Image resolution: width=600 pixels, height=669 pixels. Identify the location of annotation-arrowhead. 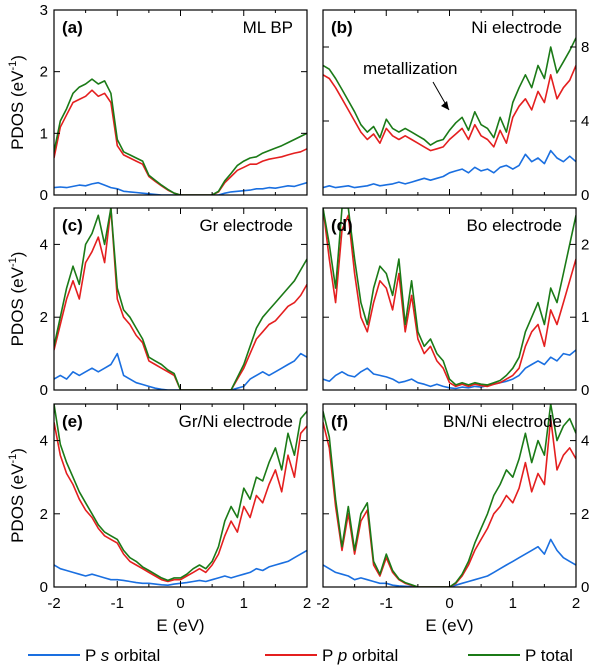
(445, 105).